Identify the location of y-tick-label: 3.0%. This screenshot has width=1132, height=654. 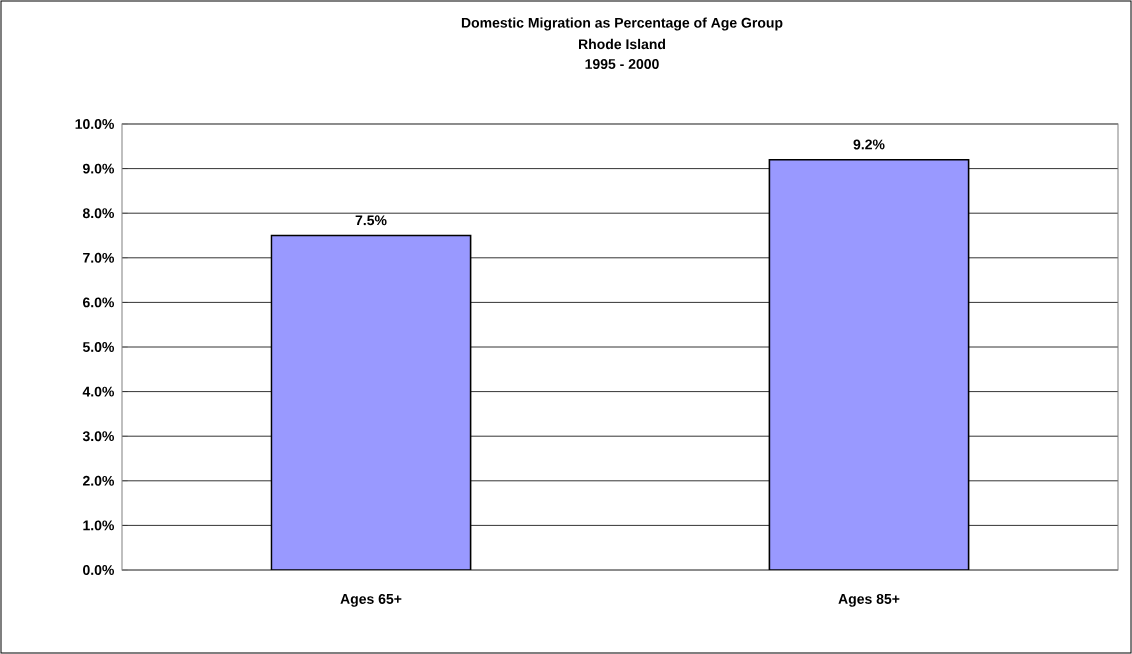
(98, 436).